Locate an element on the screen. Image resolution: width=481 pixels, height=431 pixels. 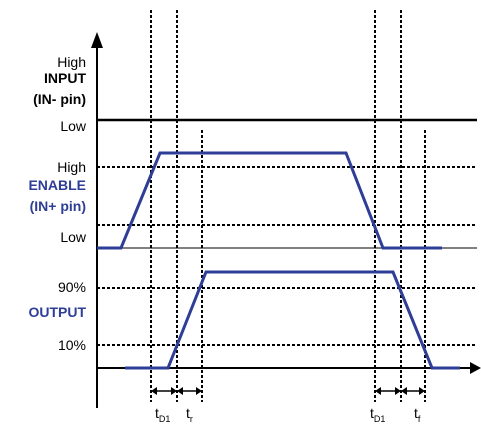
enable-title-label: ENABLE is located at coordinates (57, 185).